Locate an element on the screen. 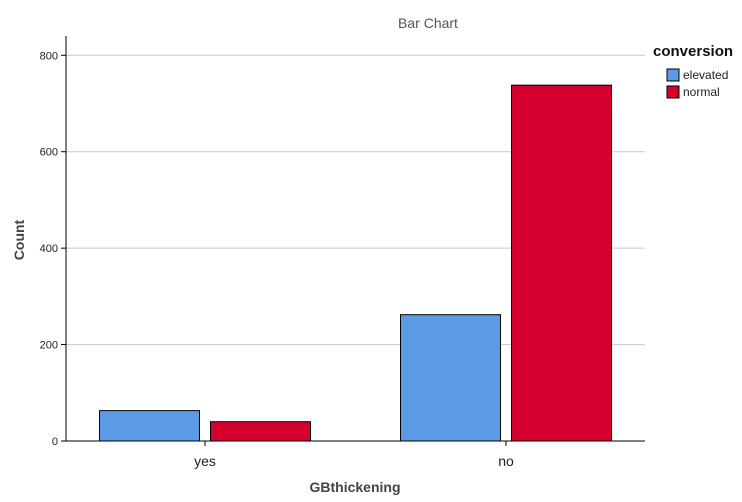 The image size is (742, 502). x-tick-label-yes: yes is located at coordinates (205, 461).